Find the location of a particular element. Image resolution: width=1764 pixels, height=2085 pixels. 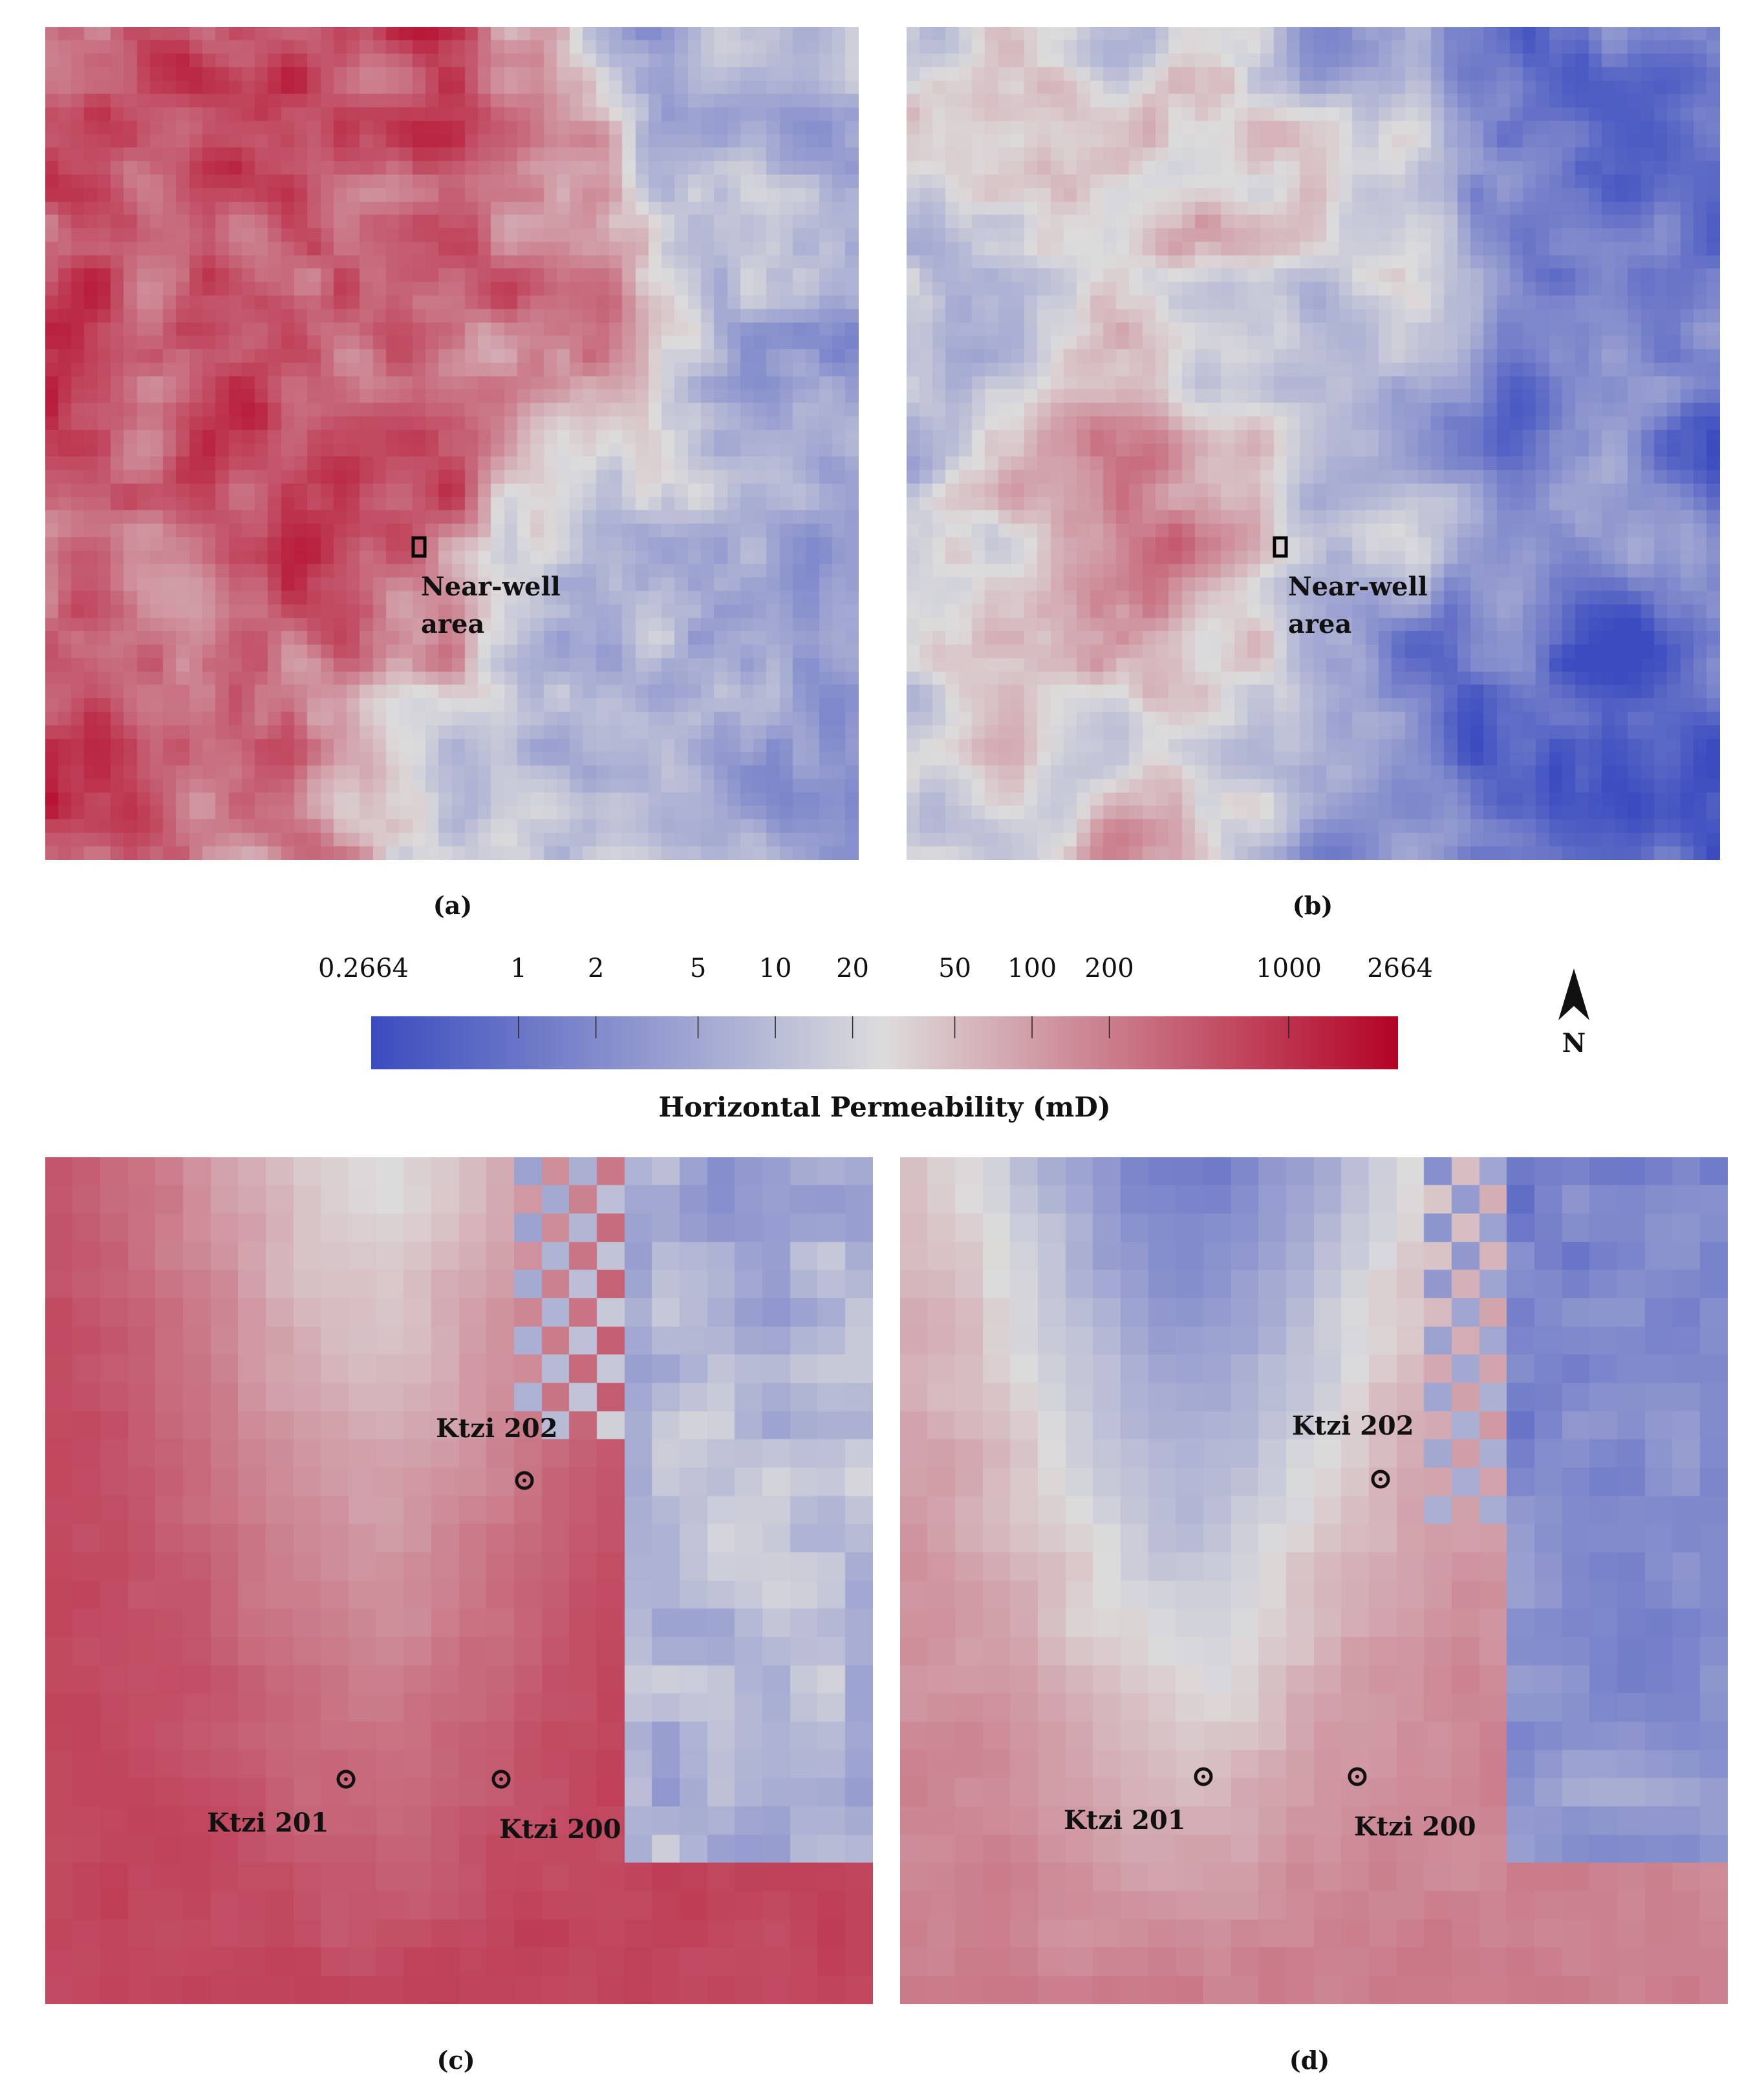

well-marker-ktzi-200-d is located at coordinates (1357, 1776).